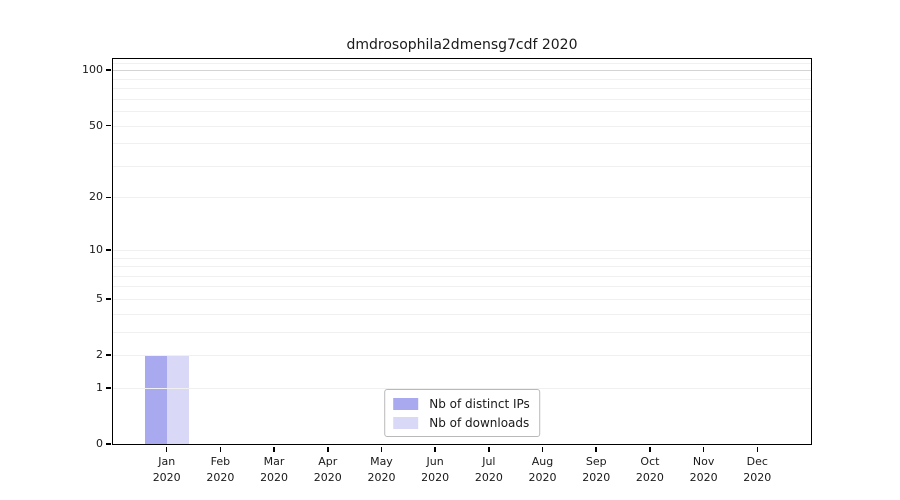 This screenshot has width=900, height=500. What do you see at coordinates (542, 449) in the screenshot?
I see `x-tick-mark-aug-2020` at bounding box center [542, 449].